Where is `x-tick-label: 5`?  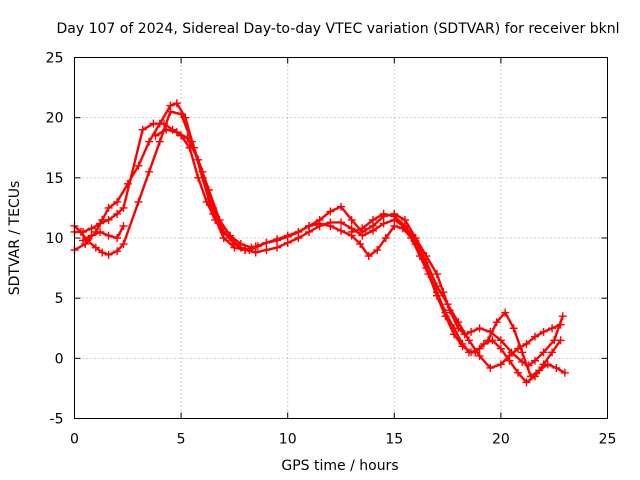 x-tick-label: 5 is located at coordinates (181, 440).